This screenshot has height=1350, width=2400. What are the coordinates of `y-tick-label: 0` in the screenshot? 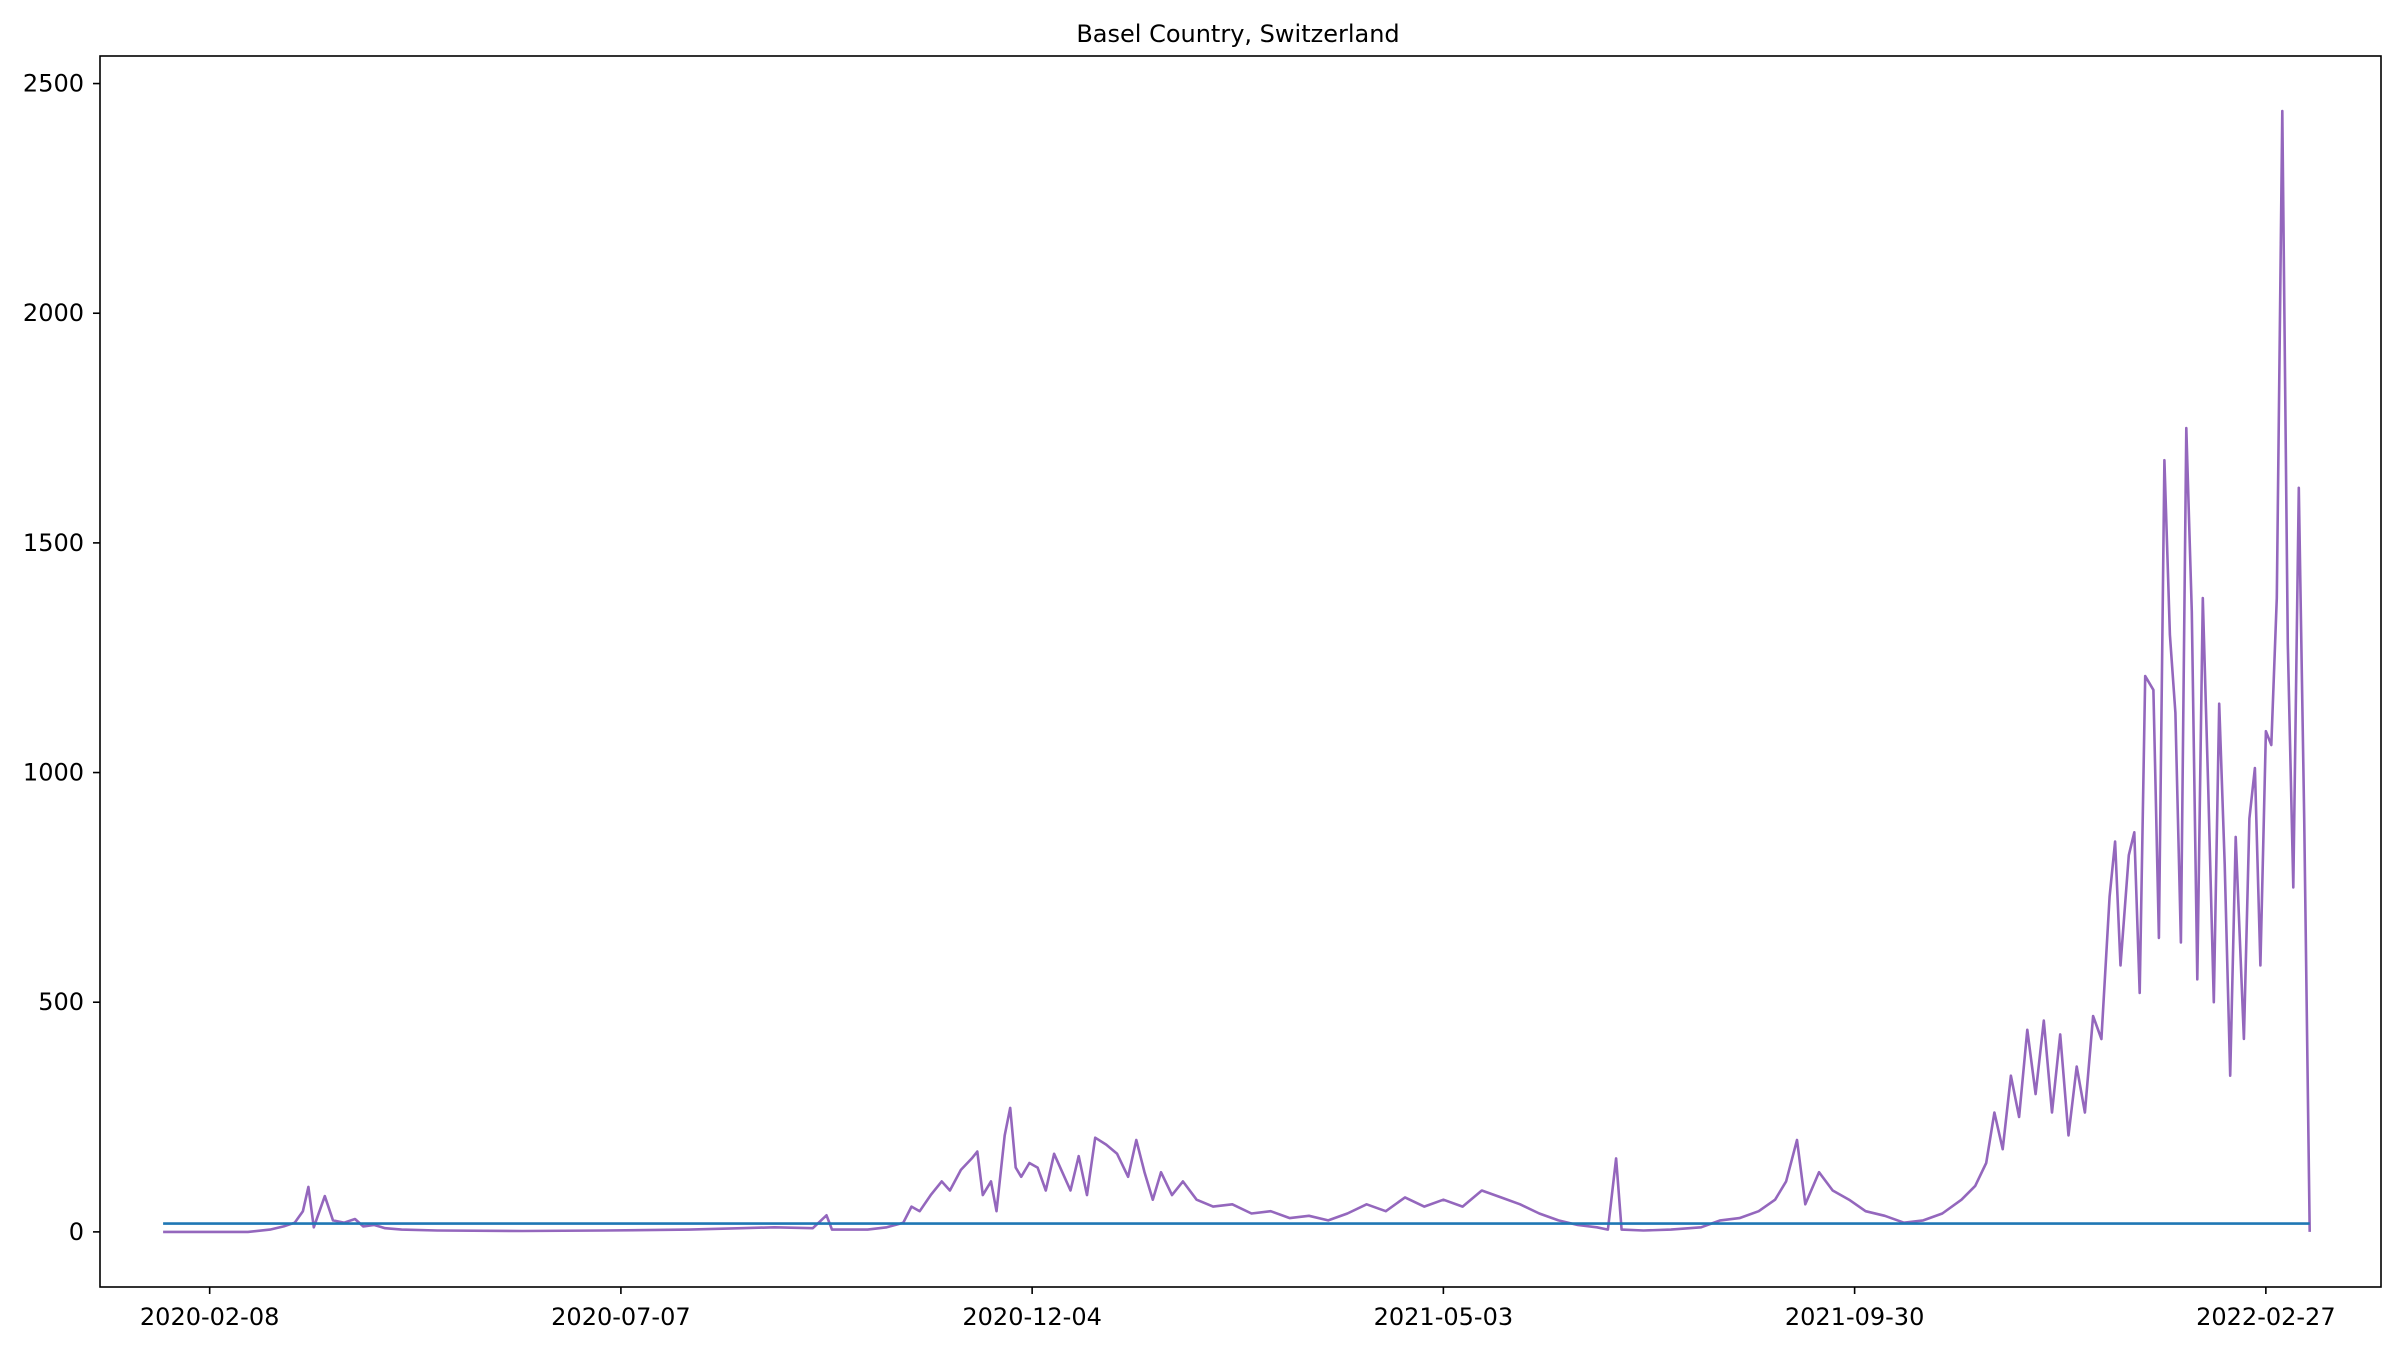 It's located at (76, 1232).